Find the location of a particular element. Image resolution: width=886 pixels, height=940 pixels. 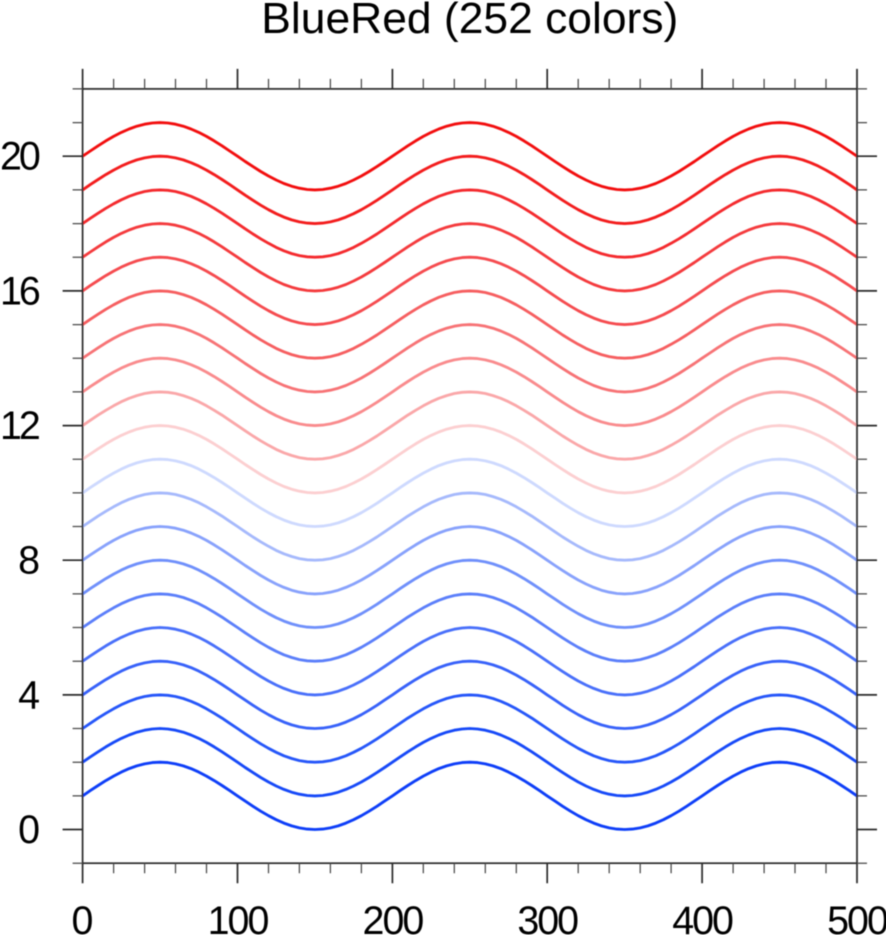

svg-text: 20 is located at coordinates (20, 157).